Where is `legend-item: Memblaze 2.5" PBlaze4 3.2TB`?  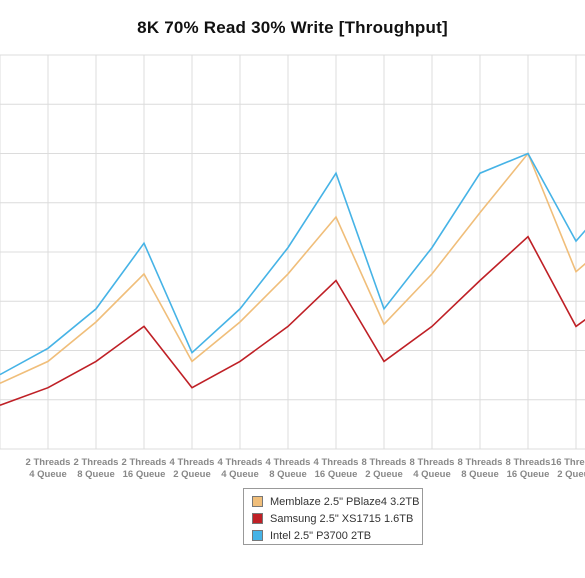
legend-item: Memblaze 2.5" PBlaze4 3.2TB is located at coordinates (337, 501).